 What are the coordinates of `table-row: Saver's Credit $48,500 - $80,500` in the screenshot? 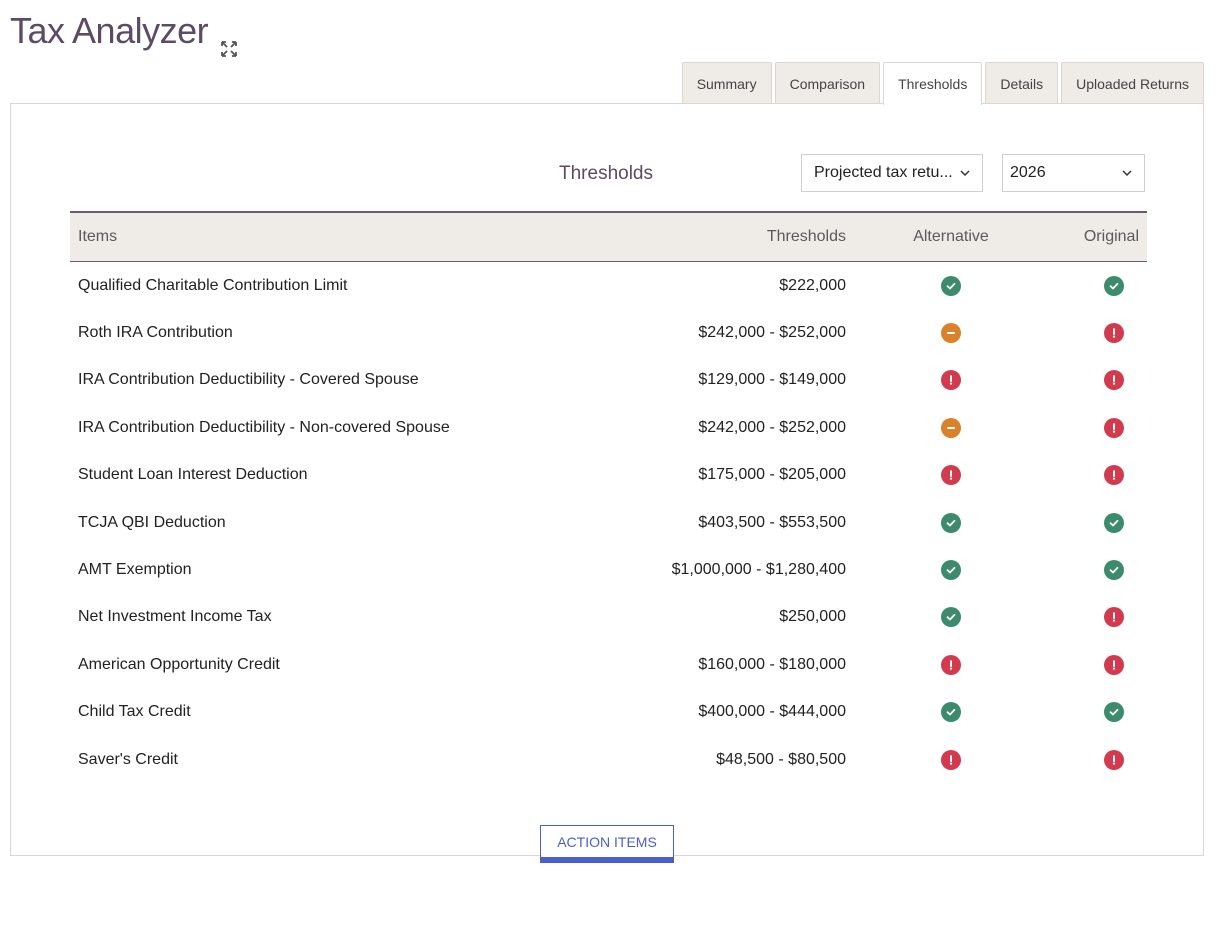 It's located at (608, 759).